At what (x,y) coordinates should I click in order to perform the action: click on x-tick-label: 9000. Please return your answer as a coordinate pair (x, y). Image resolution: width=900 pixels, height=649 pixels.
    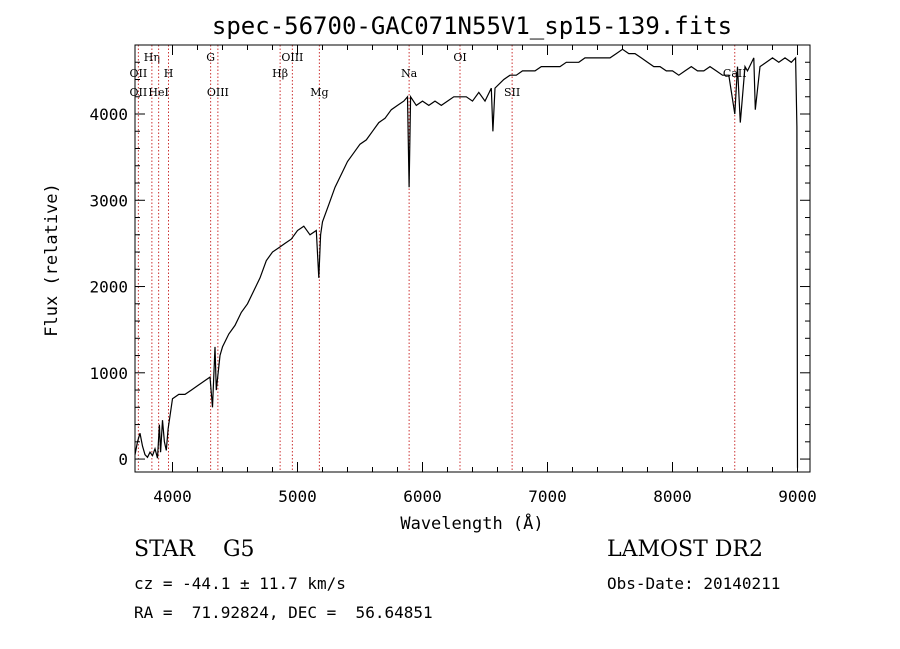
    Looking at the image, I should click on (797, 496).